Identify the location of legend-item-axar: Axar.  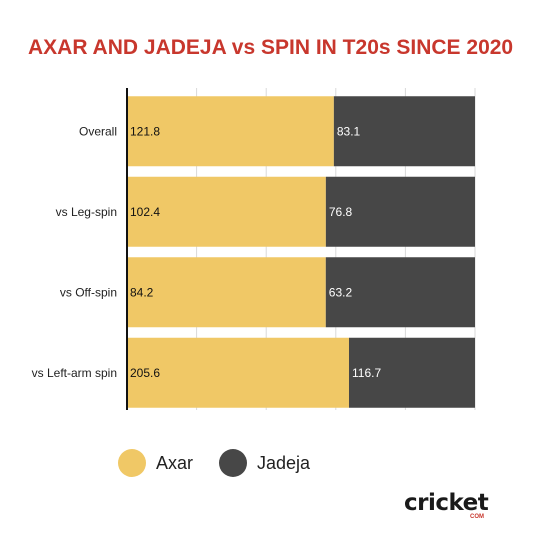
(155, 463).